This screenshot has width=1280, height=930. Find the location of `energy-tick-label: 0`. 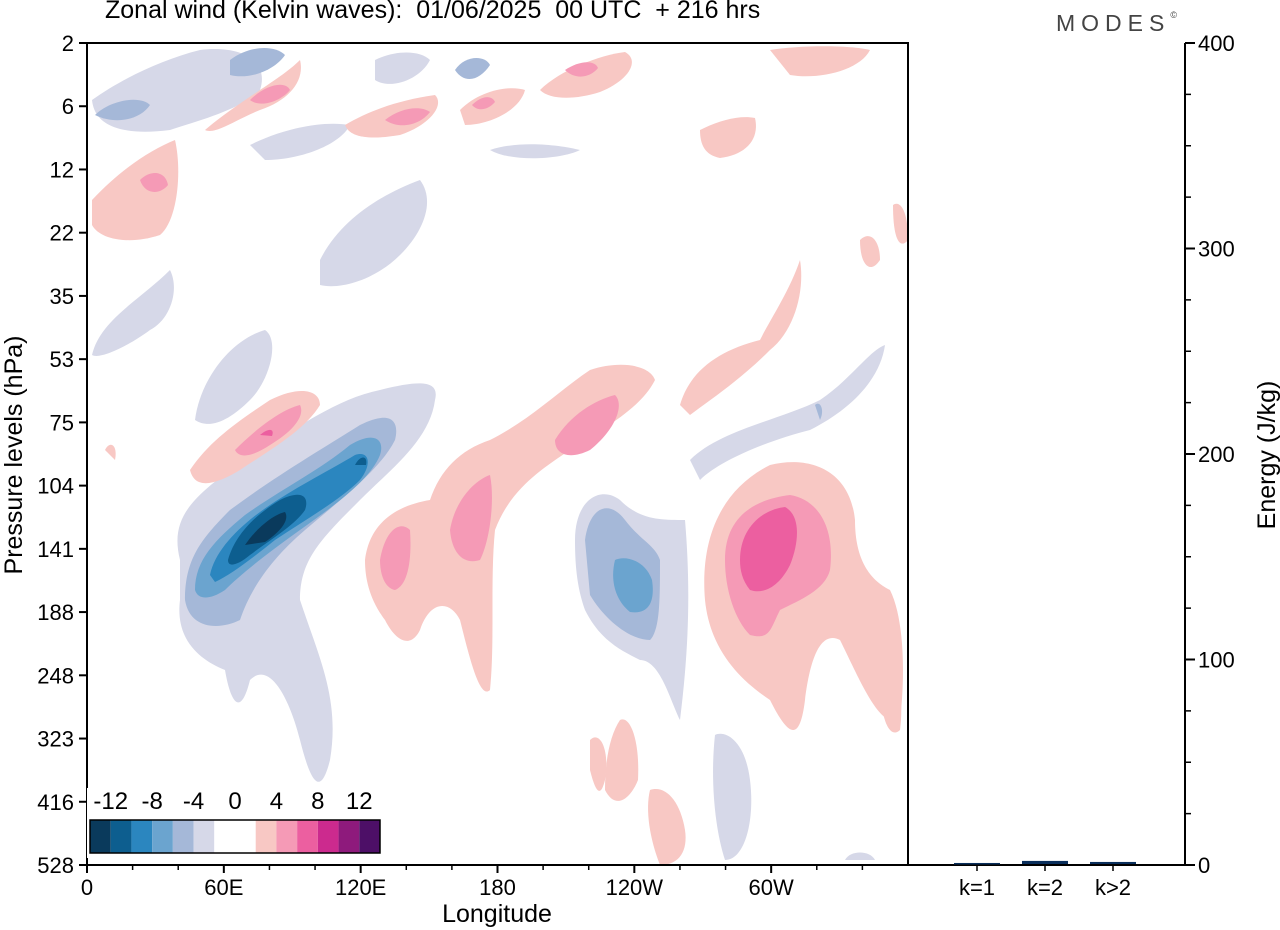

energy-tick-label: 0 is located at coordinates (1204, 865).